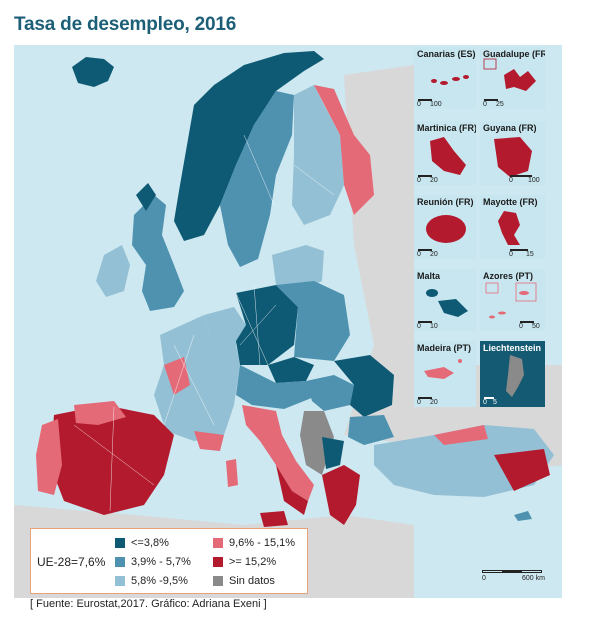 The width and height of the screenshot is (592, 629). I want to click on inset-guyana: Guyana (FR) 0 100, so click(512, 153).